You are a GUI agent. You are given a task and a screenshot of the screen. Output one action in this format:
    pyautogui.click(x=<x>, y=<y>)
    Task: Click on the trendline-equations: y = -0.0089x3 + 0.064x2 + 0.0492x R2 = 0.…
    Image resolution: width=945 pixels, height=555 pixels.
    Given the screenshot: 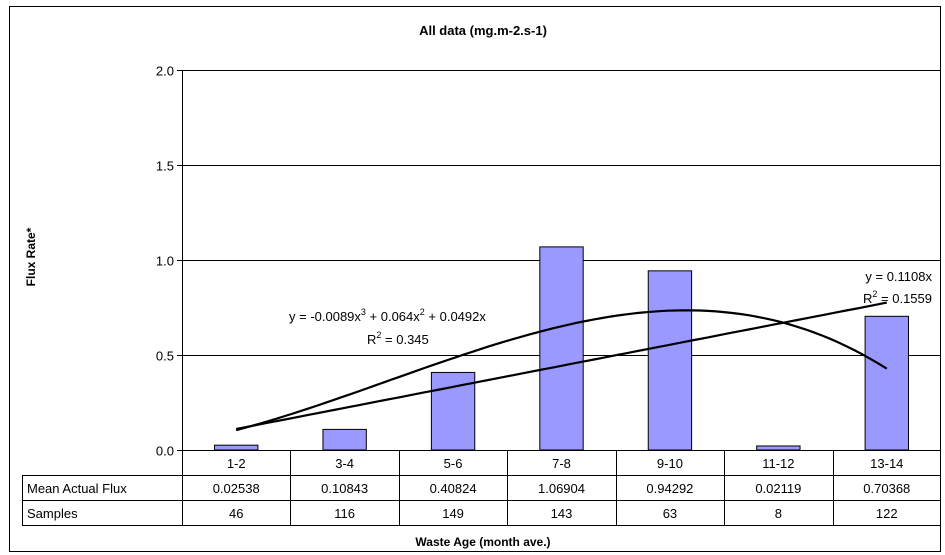 What is the action you would take?
    pyautogui.click(x=610, y=308)
    